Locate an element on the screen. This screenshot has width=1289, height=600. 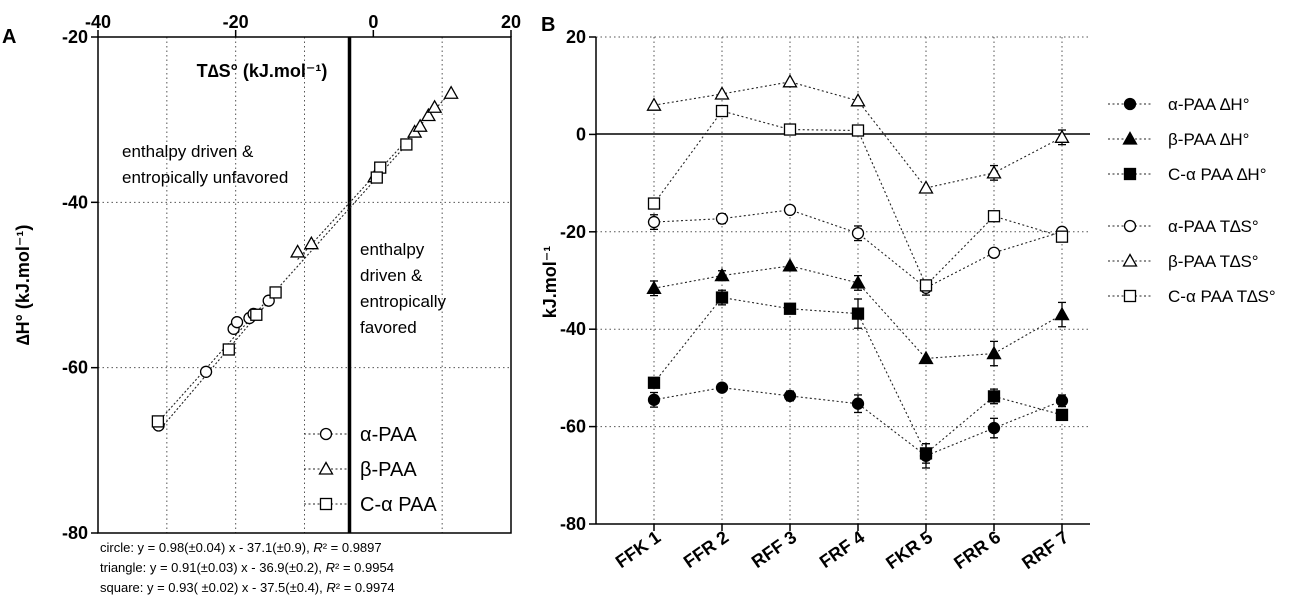
legend-marker-open-circle is located at coordinates (1130, 226).